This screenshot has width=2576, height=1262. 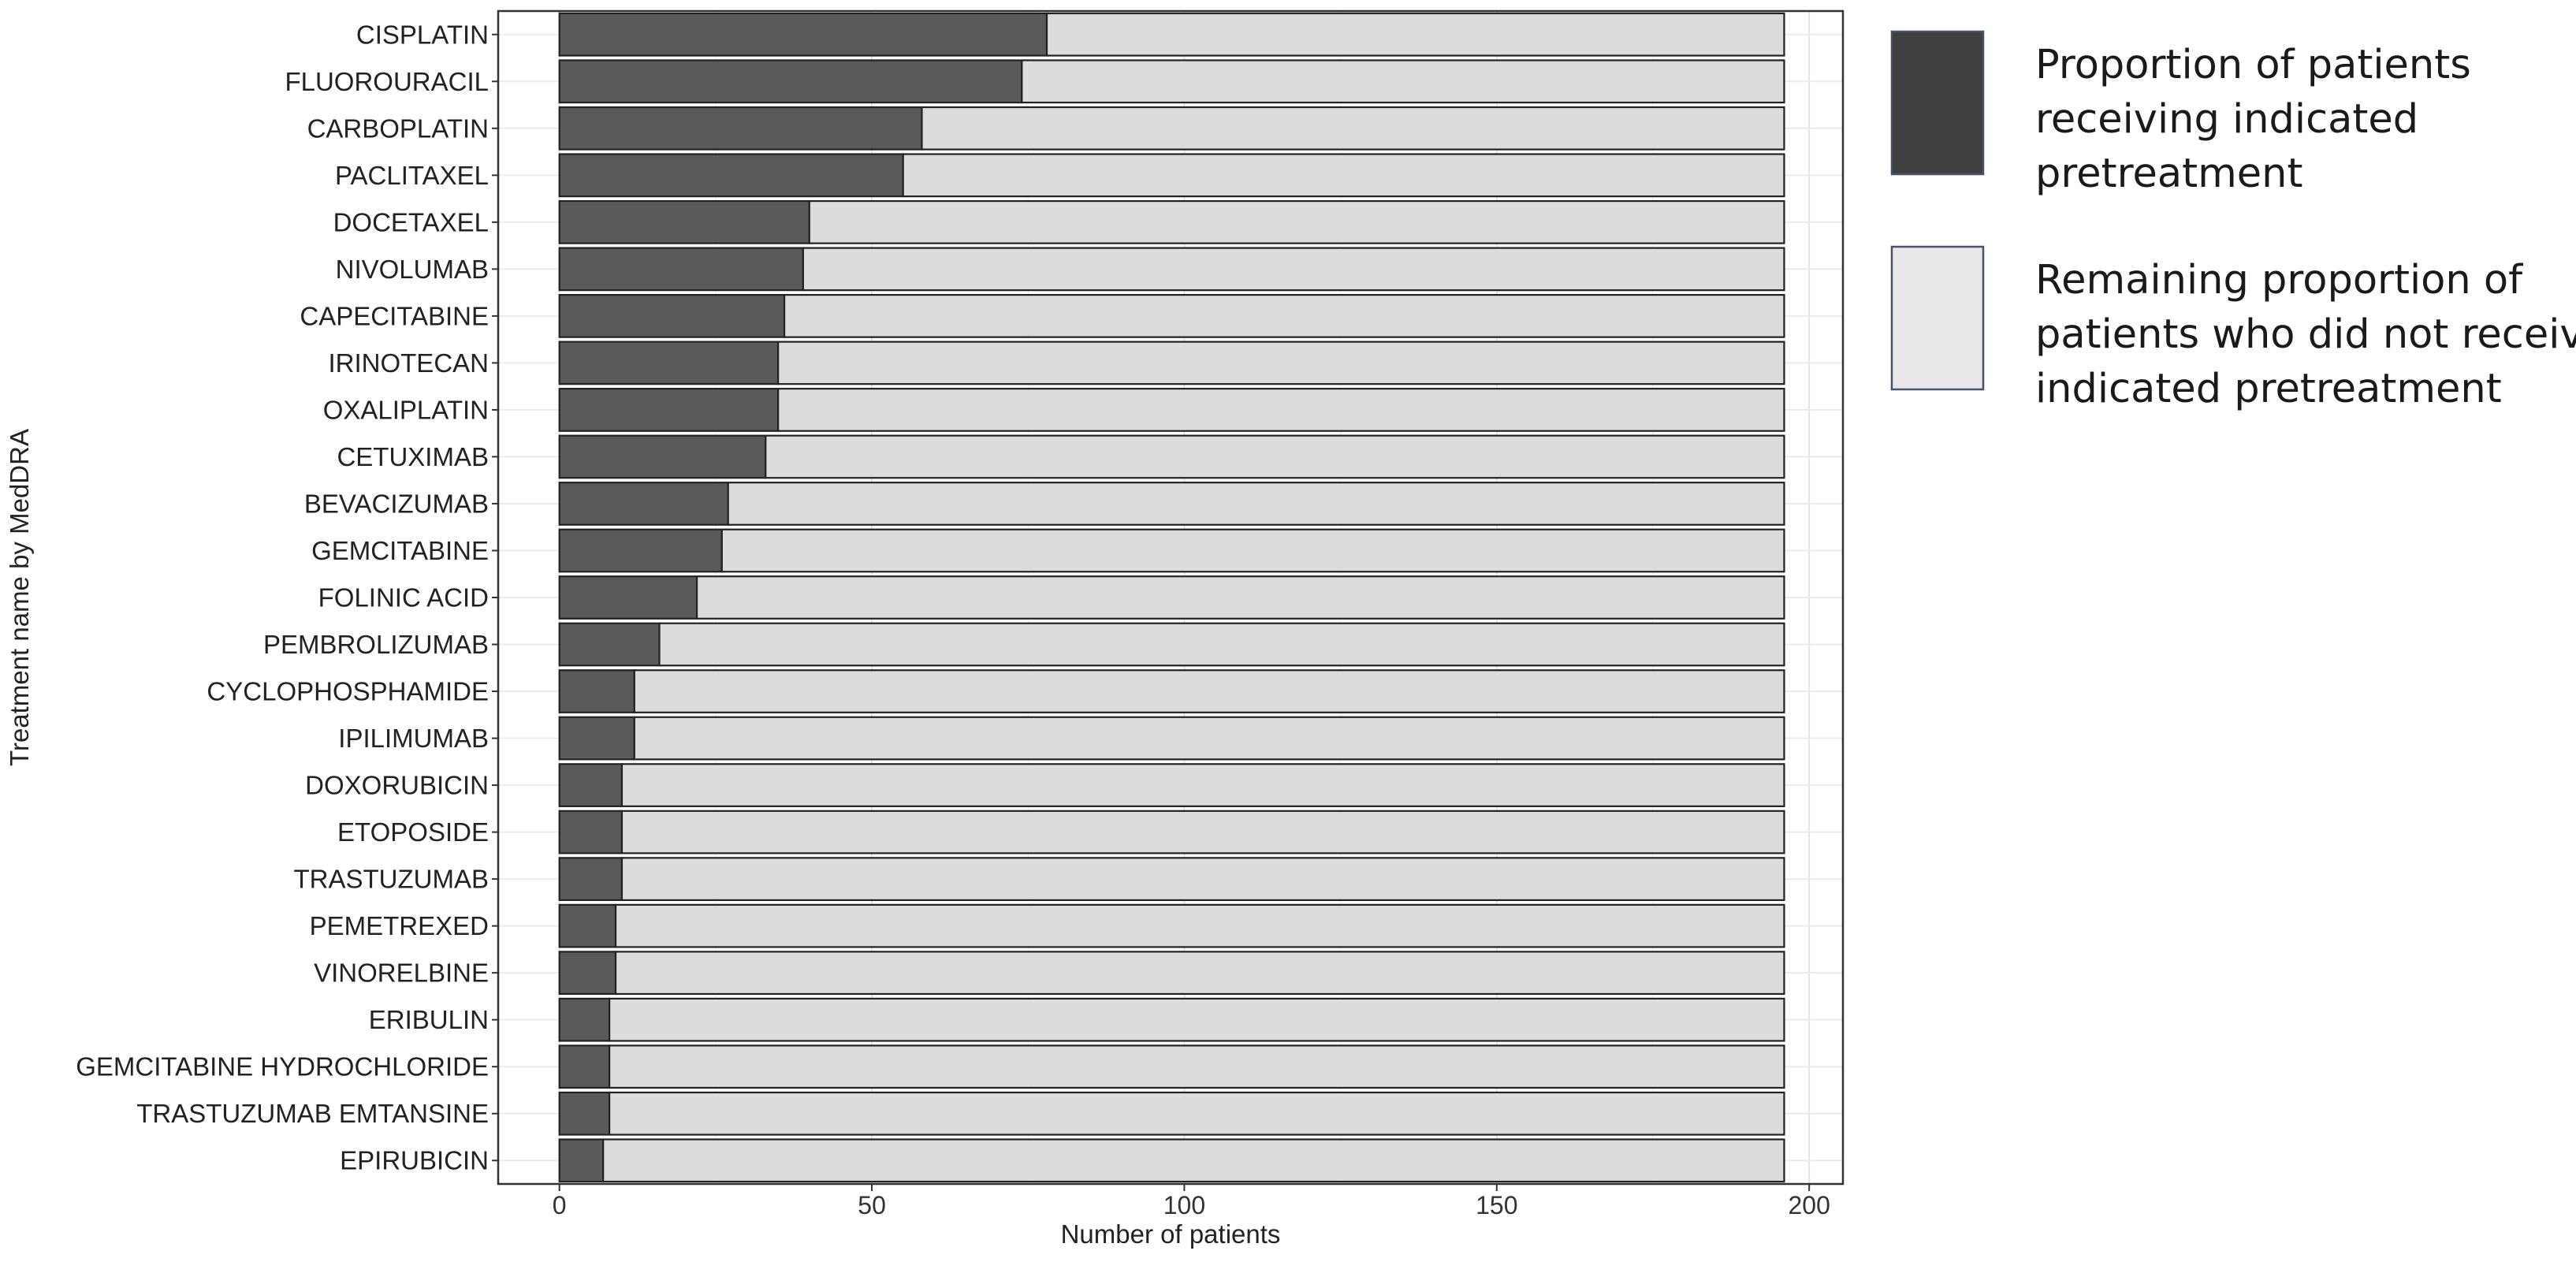 What do you see at coordinates (312, 1113) in the screenshot?
I see `category-label: TRASTUZUMAB EMTANSINE` at bounding box center [312, 1113].